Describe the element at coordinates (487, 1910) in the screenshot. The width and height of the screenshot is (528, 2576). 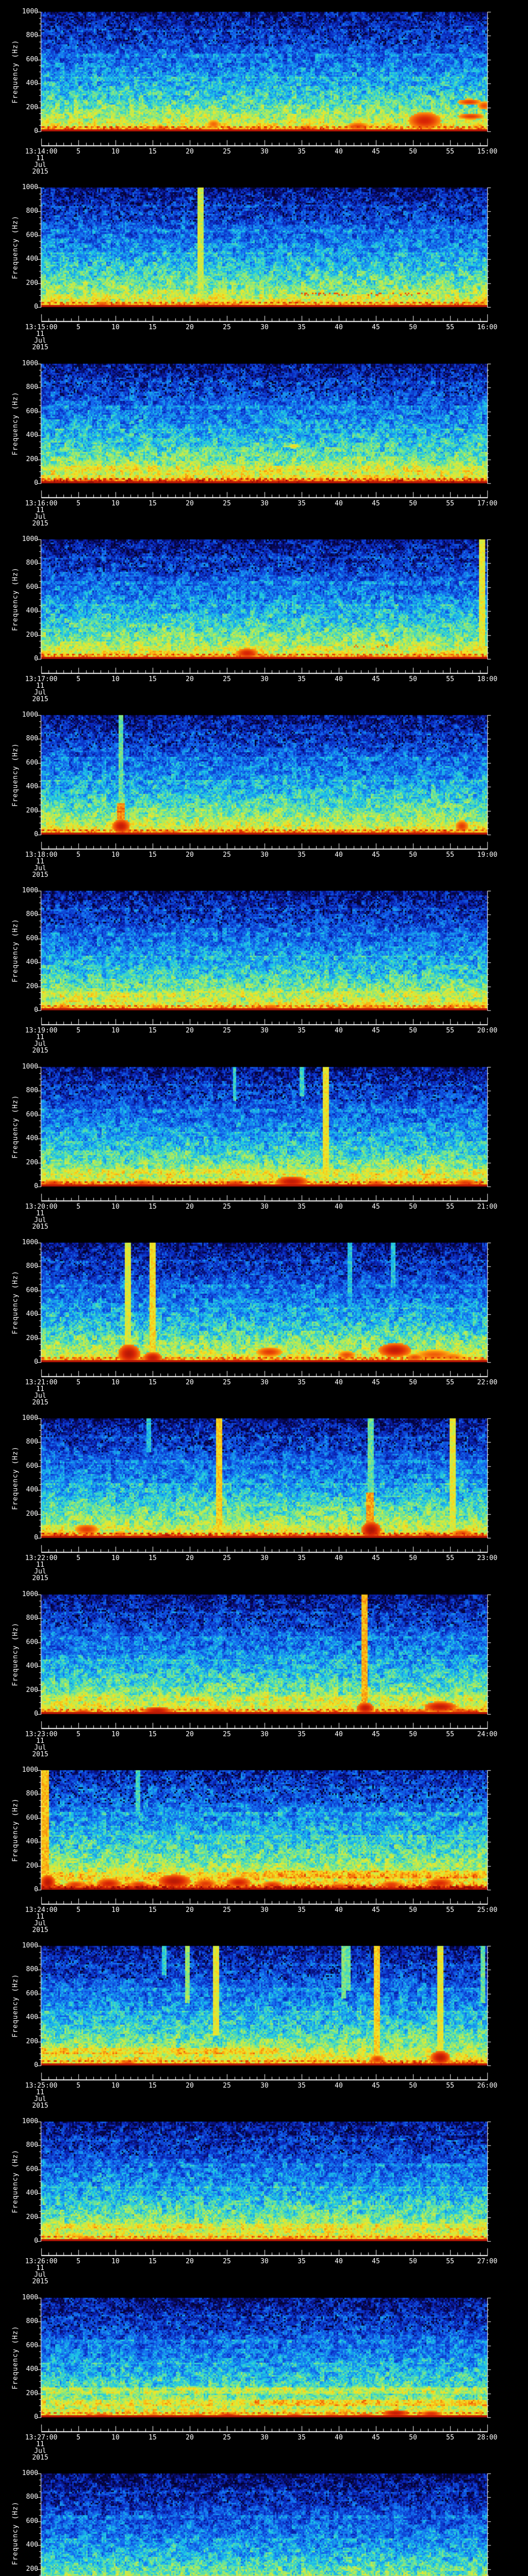
I see `x-end-time-label: 25:00` at that location.